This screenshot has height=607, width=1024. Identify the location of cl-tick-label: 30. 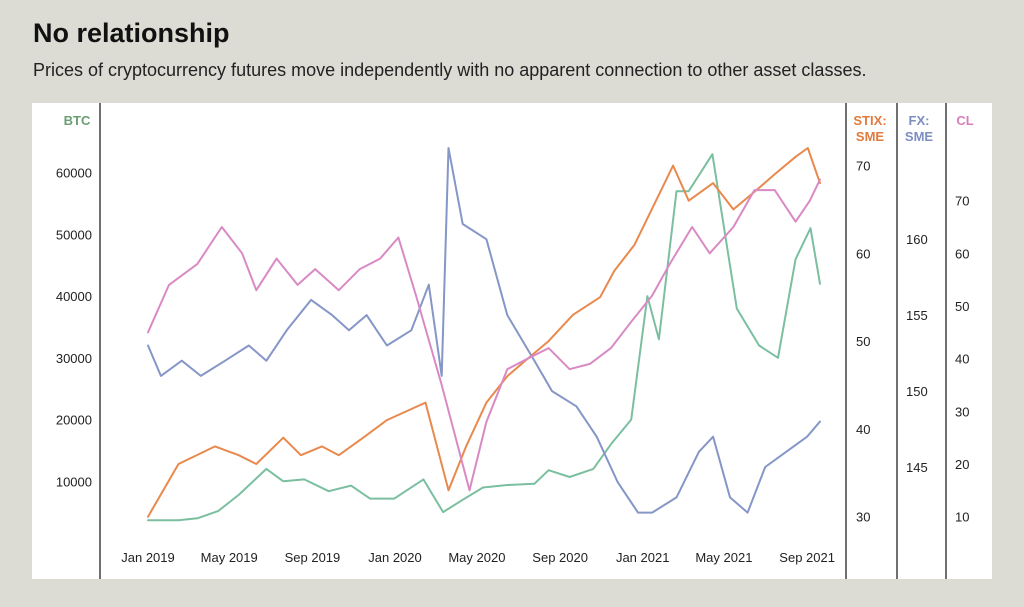
(962, 411).